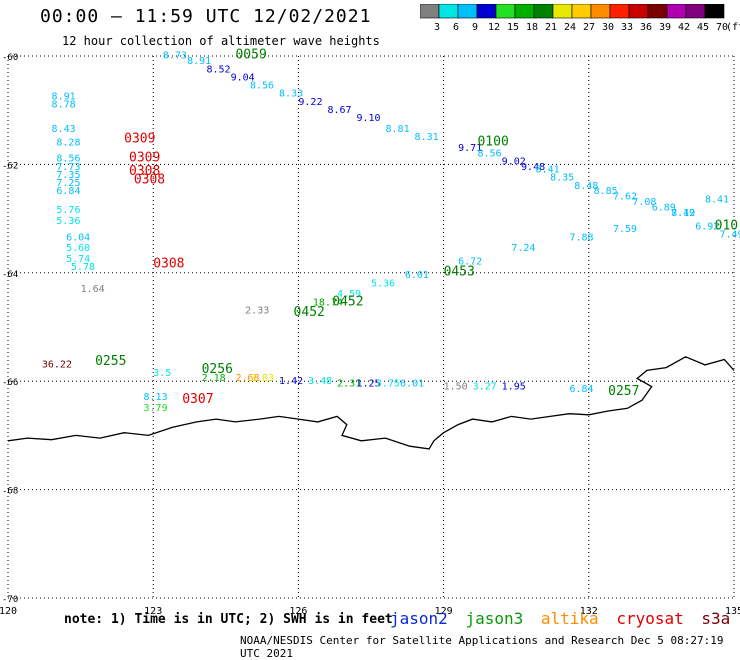  Describe the element at coordinates (494, 618) in the screenshot. I see `satellite-legend-jason3: jason3` at that location.